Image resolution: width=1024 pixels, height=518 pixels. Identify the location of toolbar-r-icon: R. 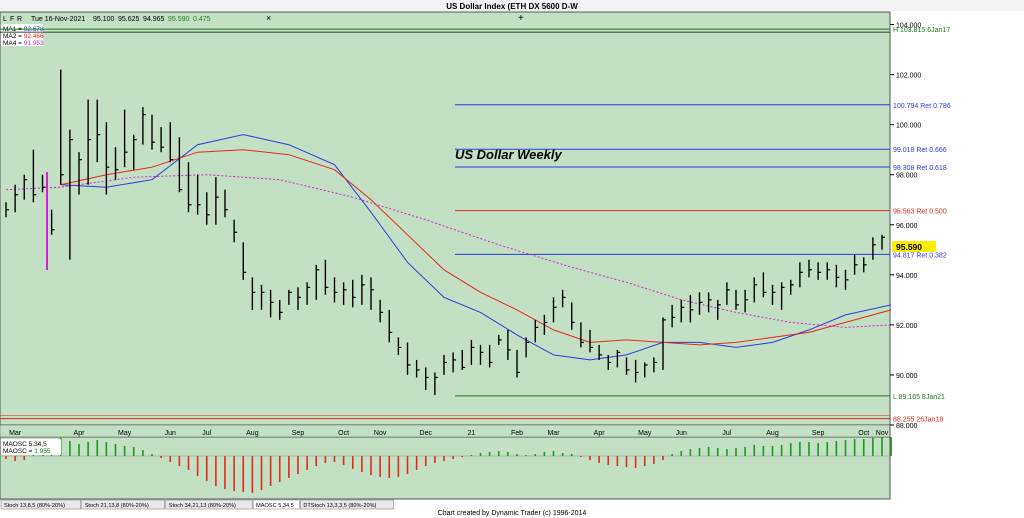
(19, 19).